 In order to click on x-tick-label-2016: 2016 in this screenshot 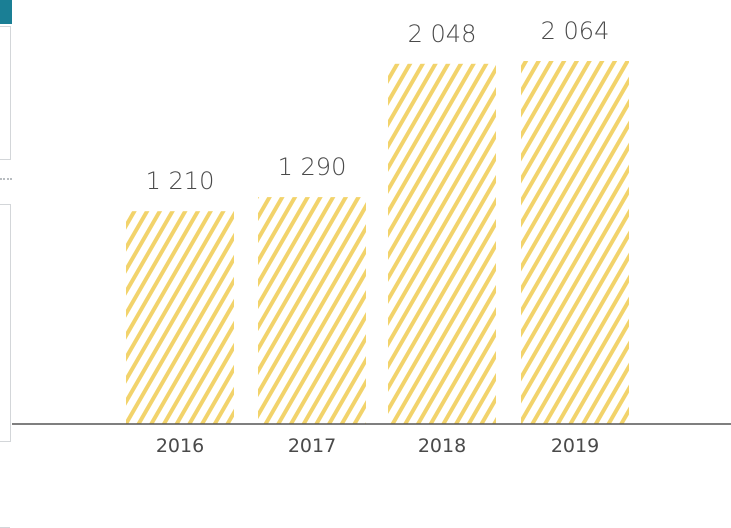, I will do `click(180, 446)`.